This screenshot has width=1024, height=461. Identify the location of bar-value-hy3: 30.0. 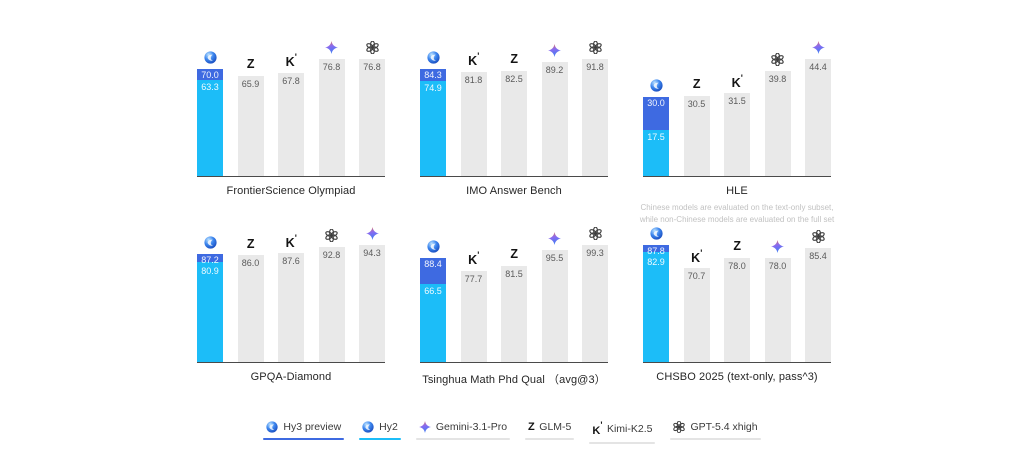
(656, 102).